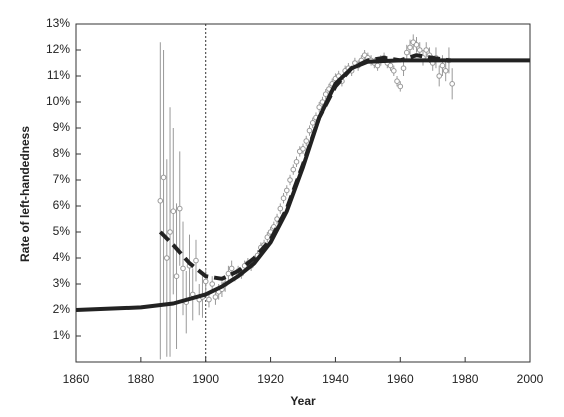 The image size is (564, 417). Describe the element at coordinates (58, 75) in the screenshot. I see `y-tick-label: 11%` at that location.